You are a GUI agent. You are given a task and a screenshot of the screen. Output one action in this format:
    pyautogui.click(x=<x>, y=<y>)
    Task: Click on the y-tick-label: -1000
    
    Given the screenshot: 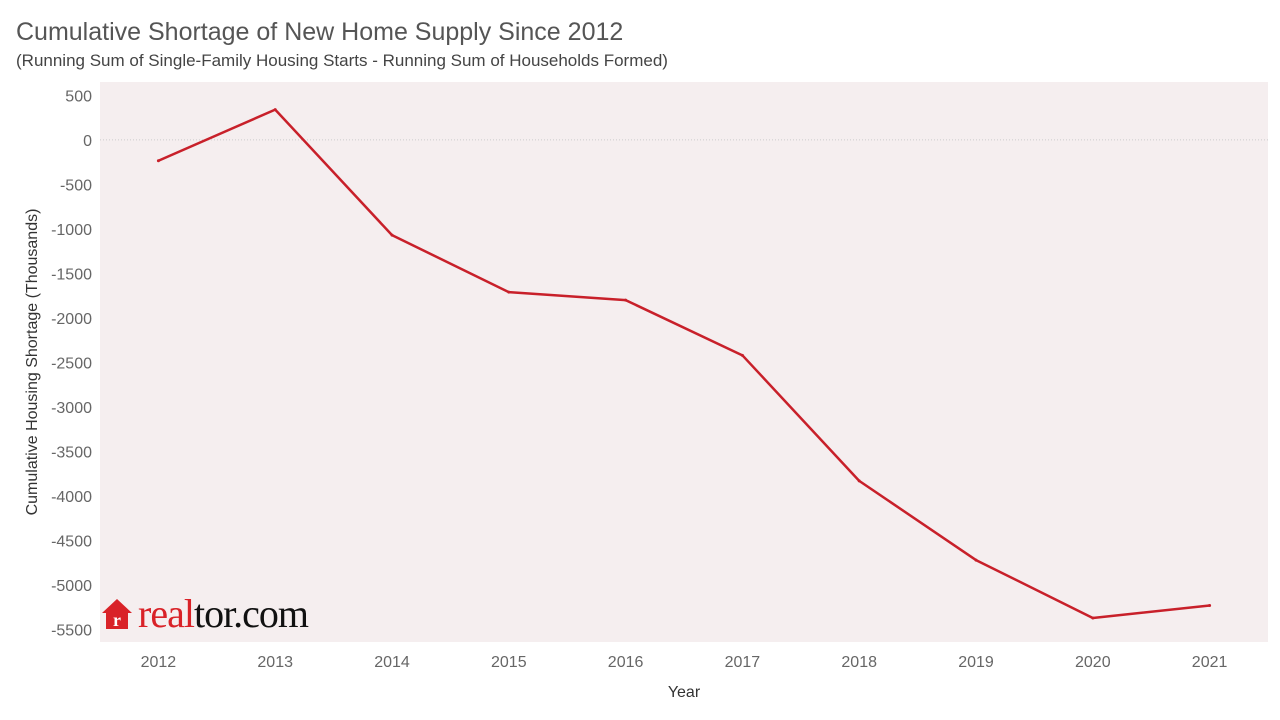 What is the action you would take?
    pyautogui.click(x=71, y=230)
    